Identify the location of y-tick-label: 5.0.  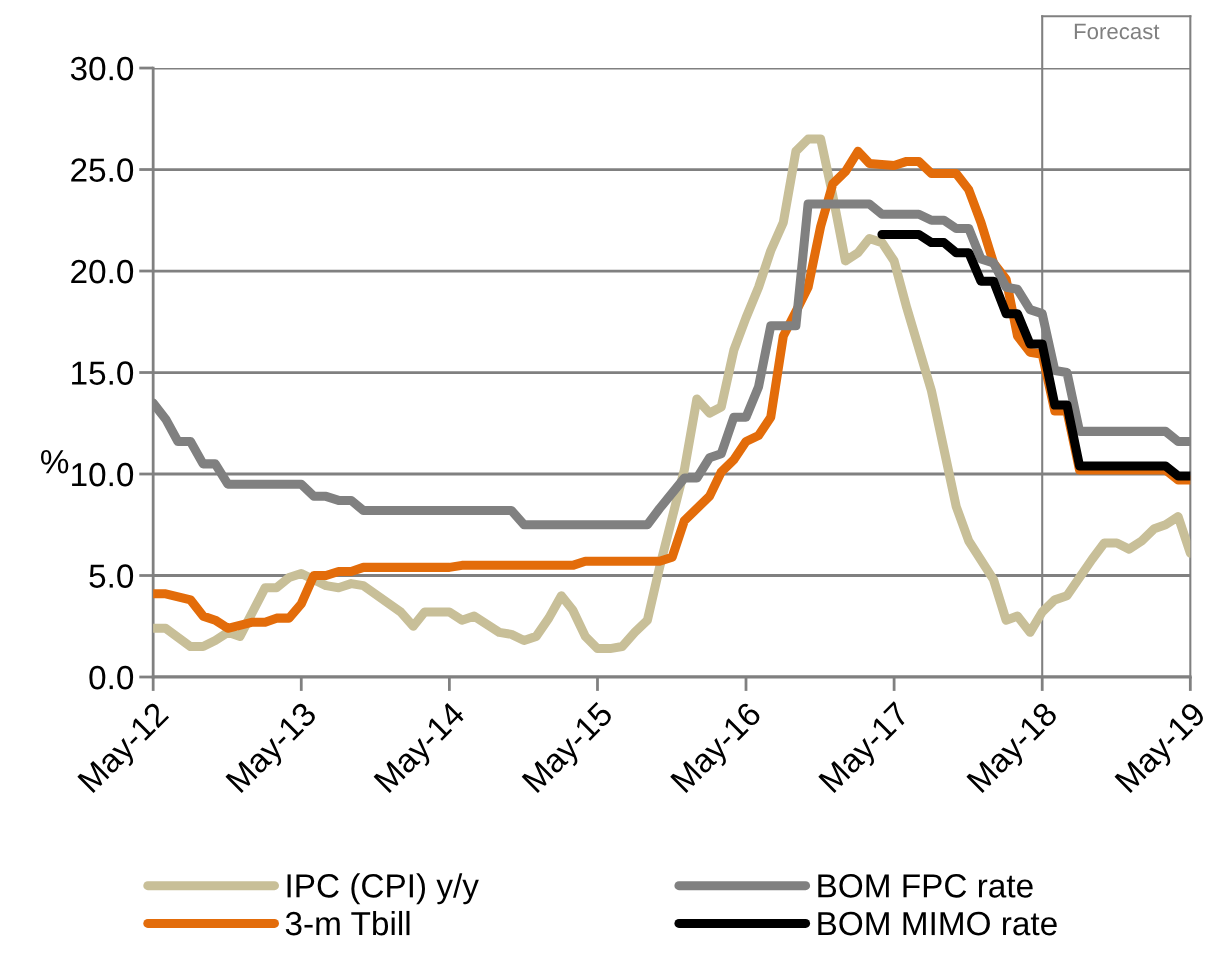
(111, 576).